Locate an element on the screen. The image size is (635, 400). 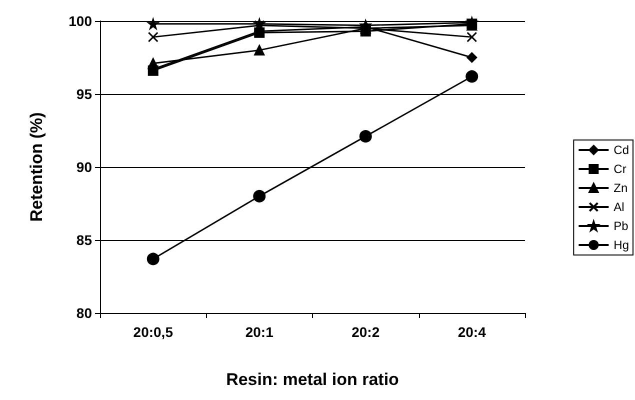
y-tick-label: 95 is located at coordinates (84, 94).